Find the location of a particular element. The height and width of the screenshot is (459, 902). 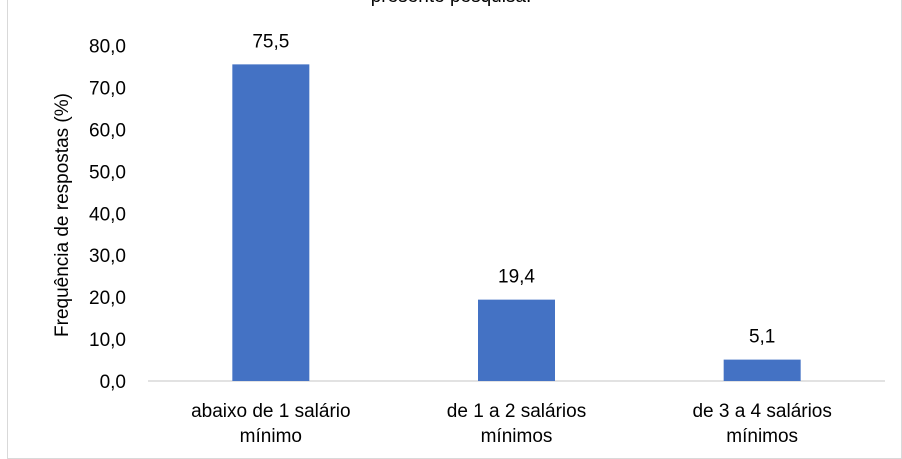

y-tick-label: 70,0 is located at coordinates (107, 88).